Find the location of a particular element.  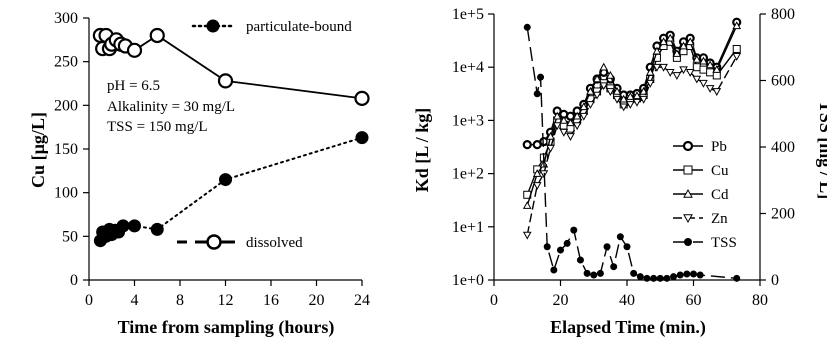

left-y-tick-label: 50 is located at coordinates (70, 236).